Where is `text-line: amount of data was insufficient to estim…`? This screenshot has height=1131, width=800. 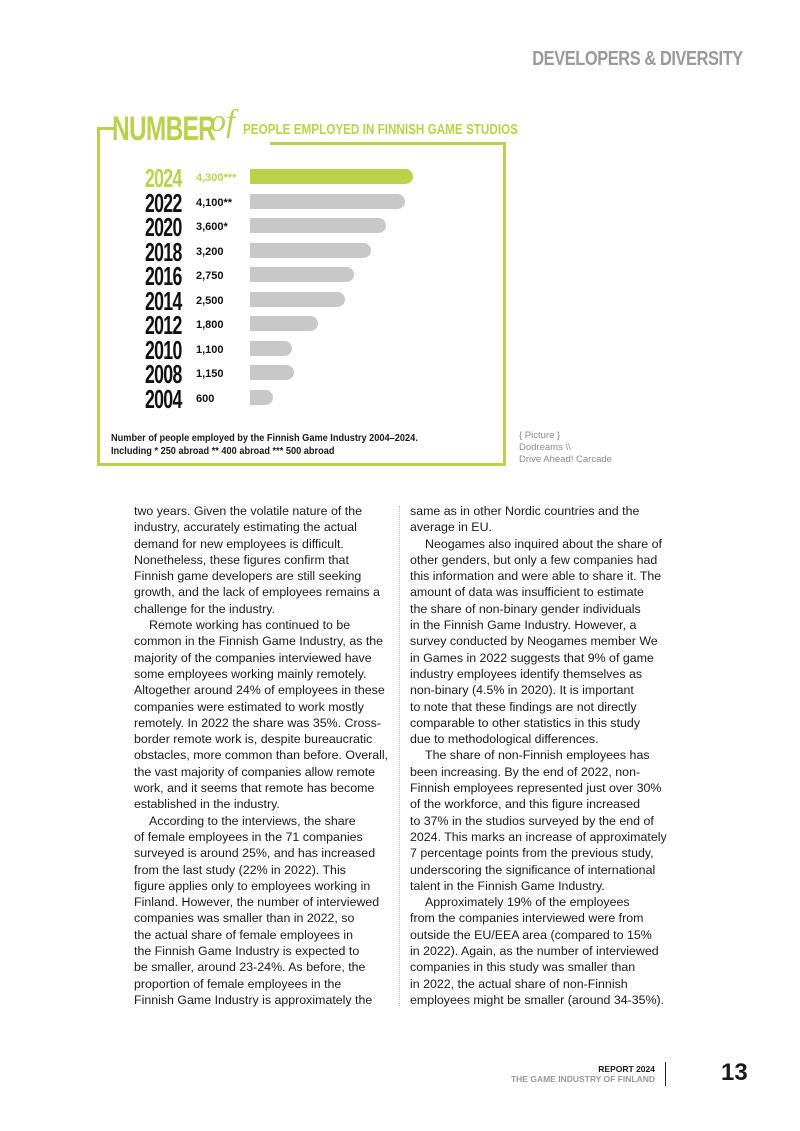
text-line: amount of data was insufficient to estim… is located at coordinates (527, 592).